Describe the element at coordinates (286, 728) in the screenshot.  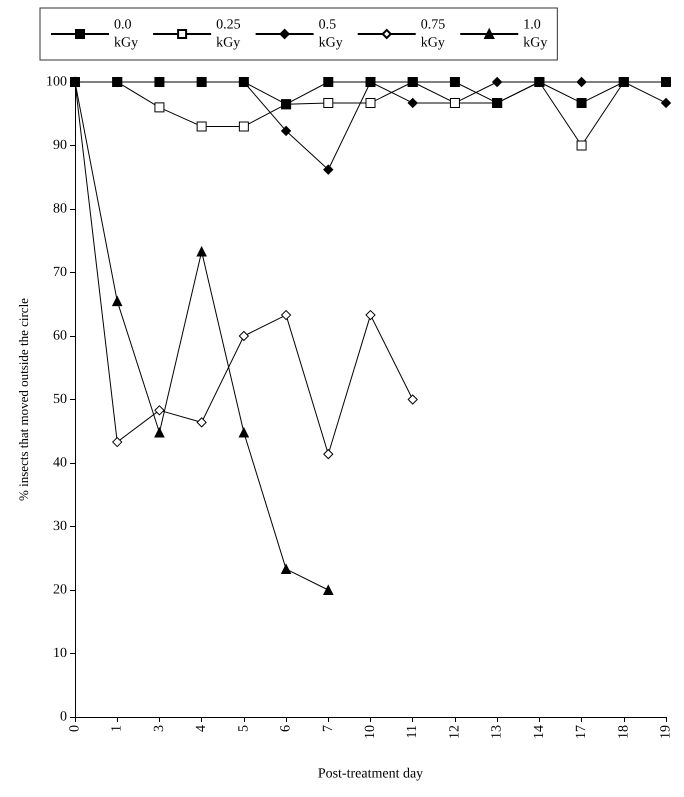
I see `x-tick-label: 6` at that location.